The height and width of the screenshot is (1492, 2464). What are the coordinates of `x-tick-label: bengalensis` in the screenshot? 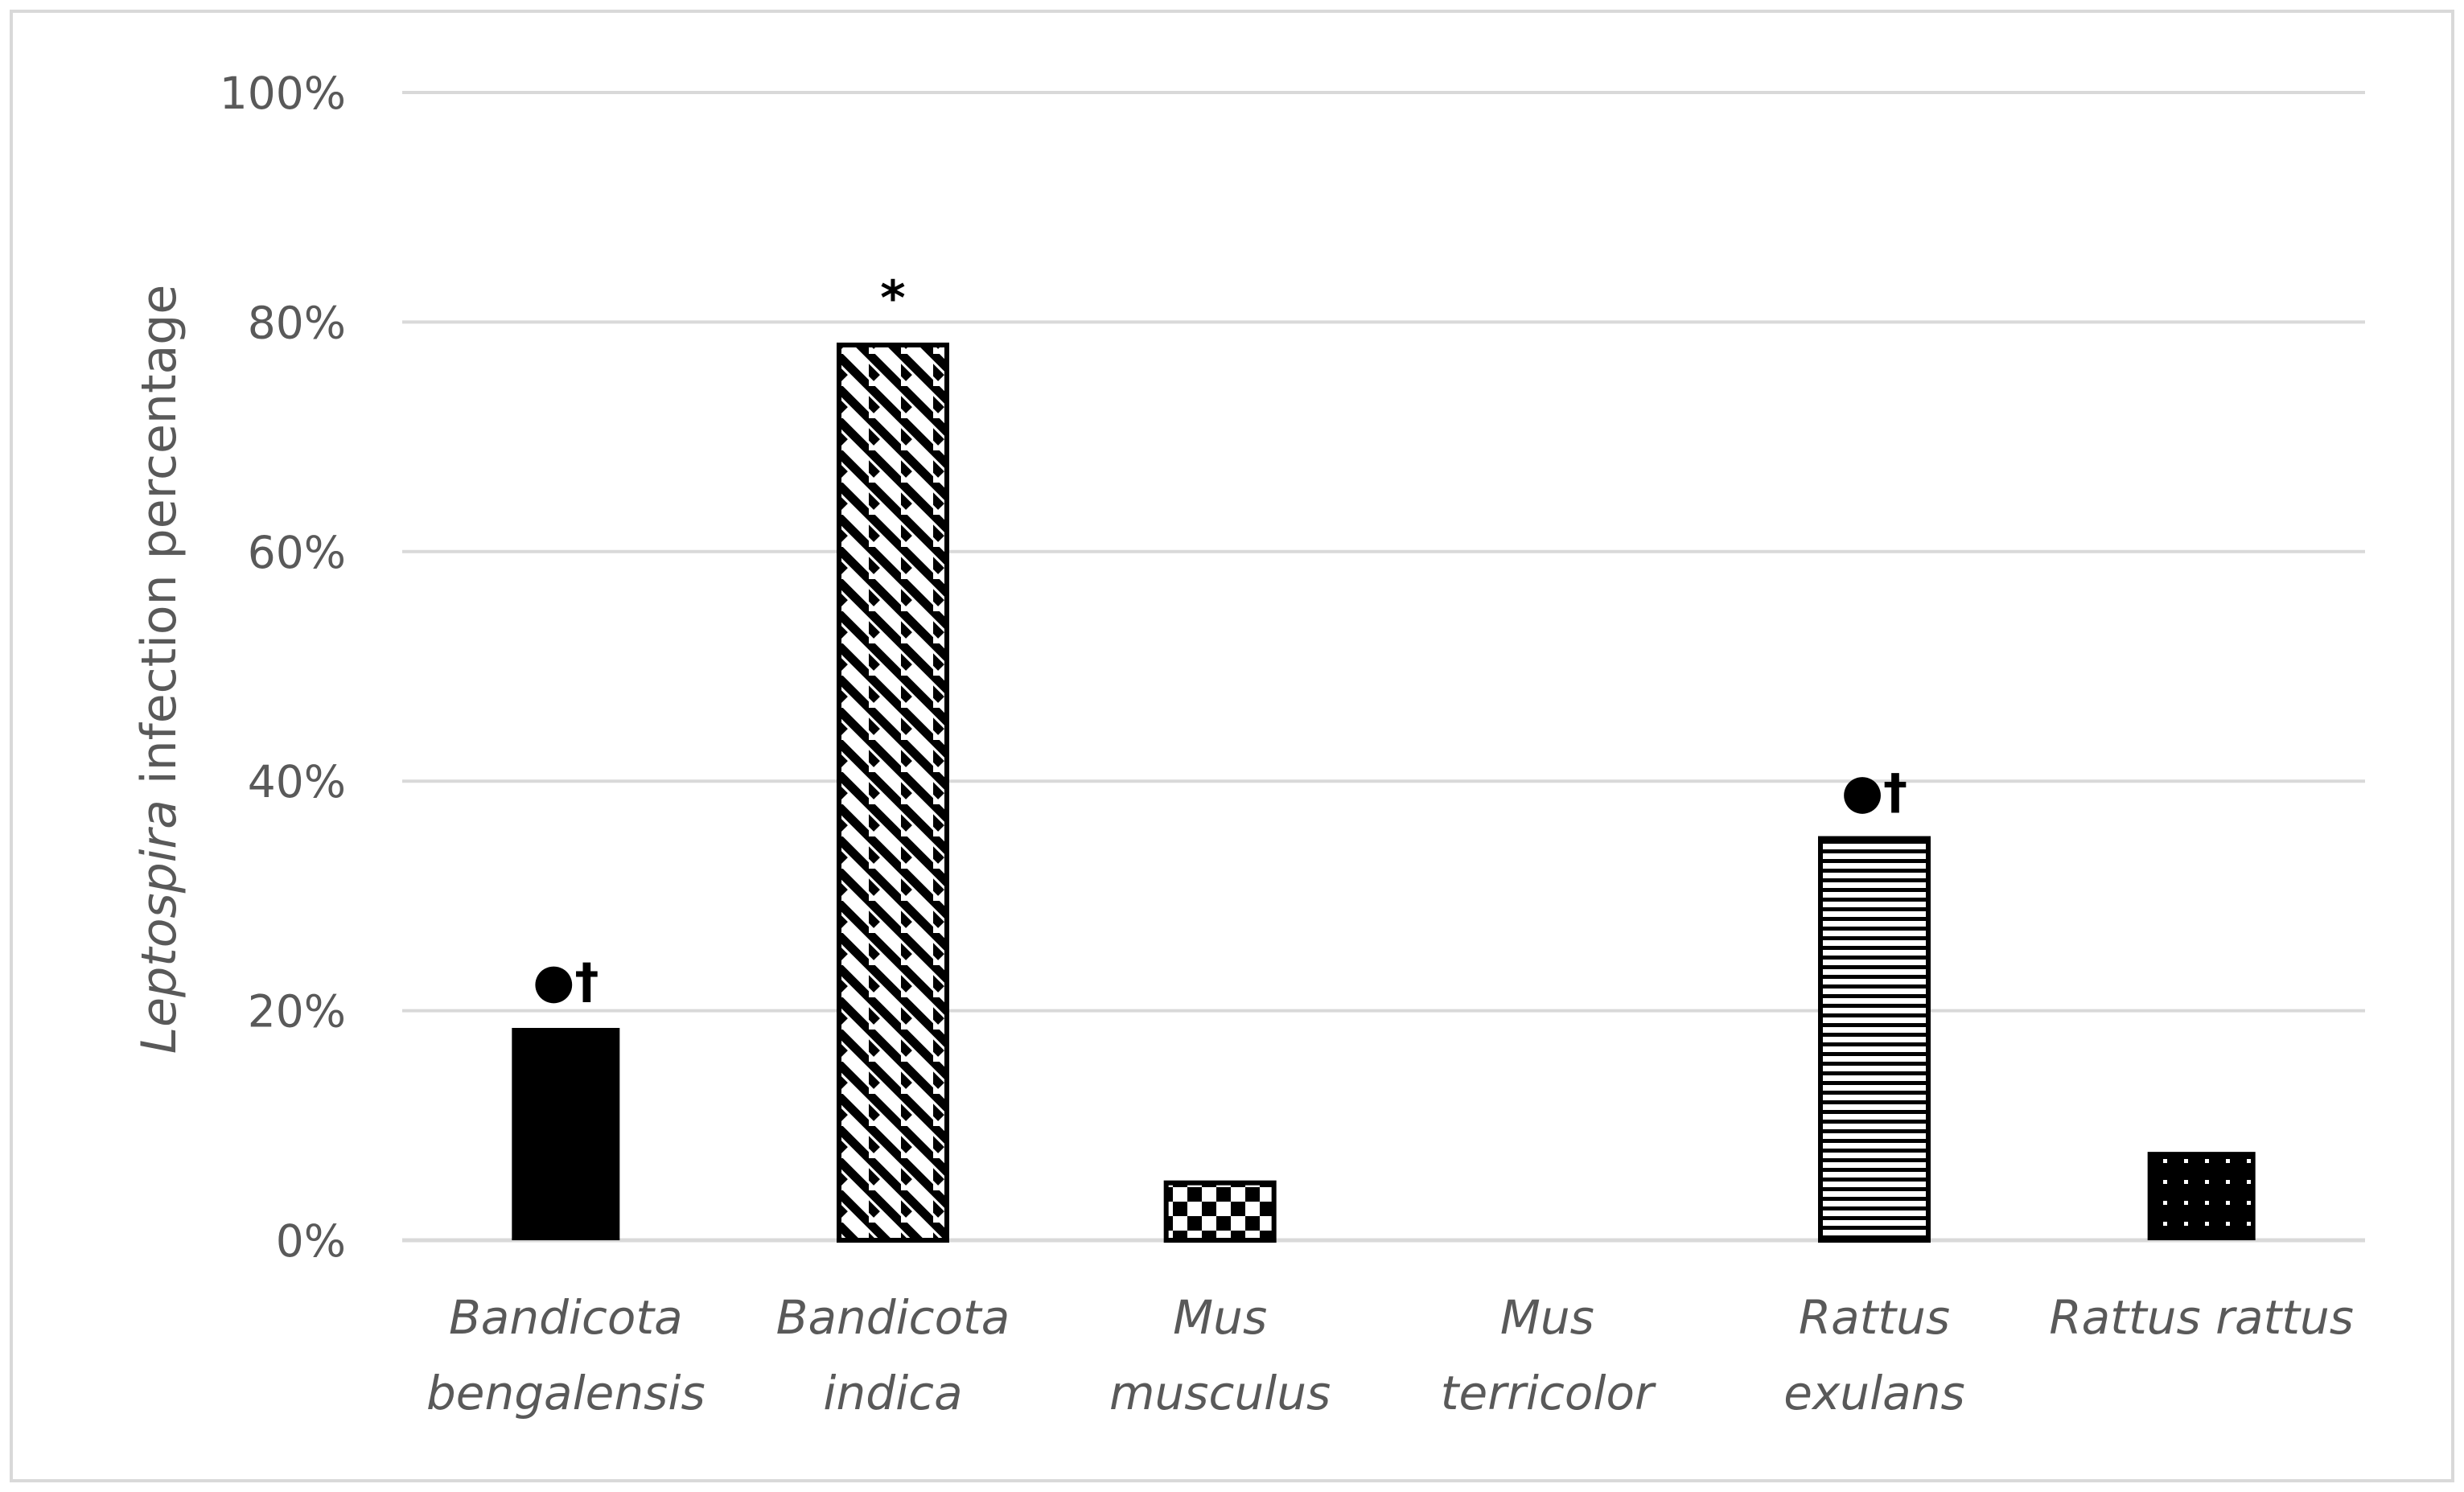 It's located at (565, 1393).